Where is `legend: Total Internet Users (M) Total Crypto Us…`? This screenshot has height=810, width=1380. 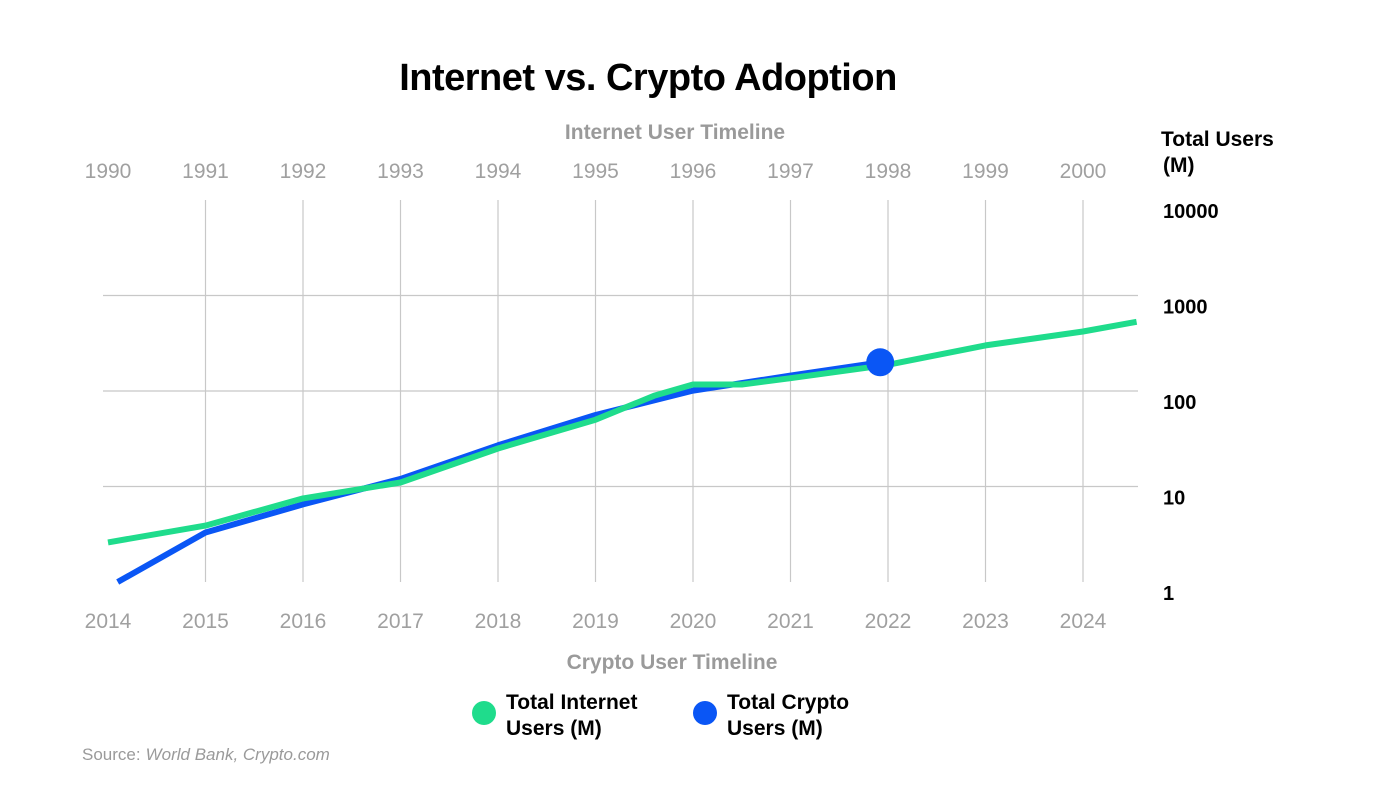
legend: Total Internet Users (M) Total Crypto Us… is located at coordinates (660, 715).